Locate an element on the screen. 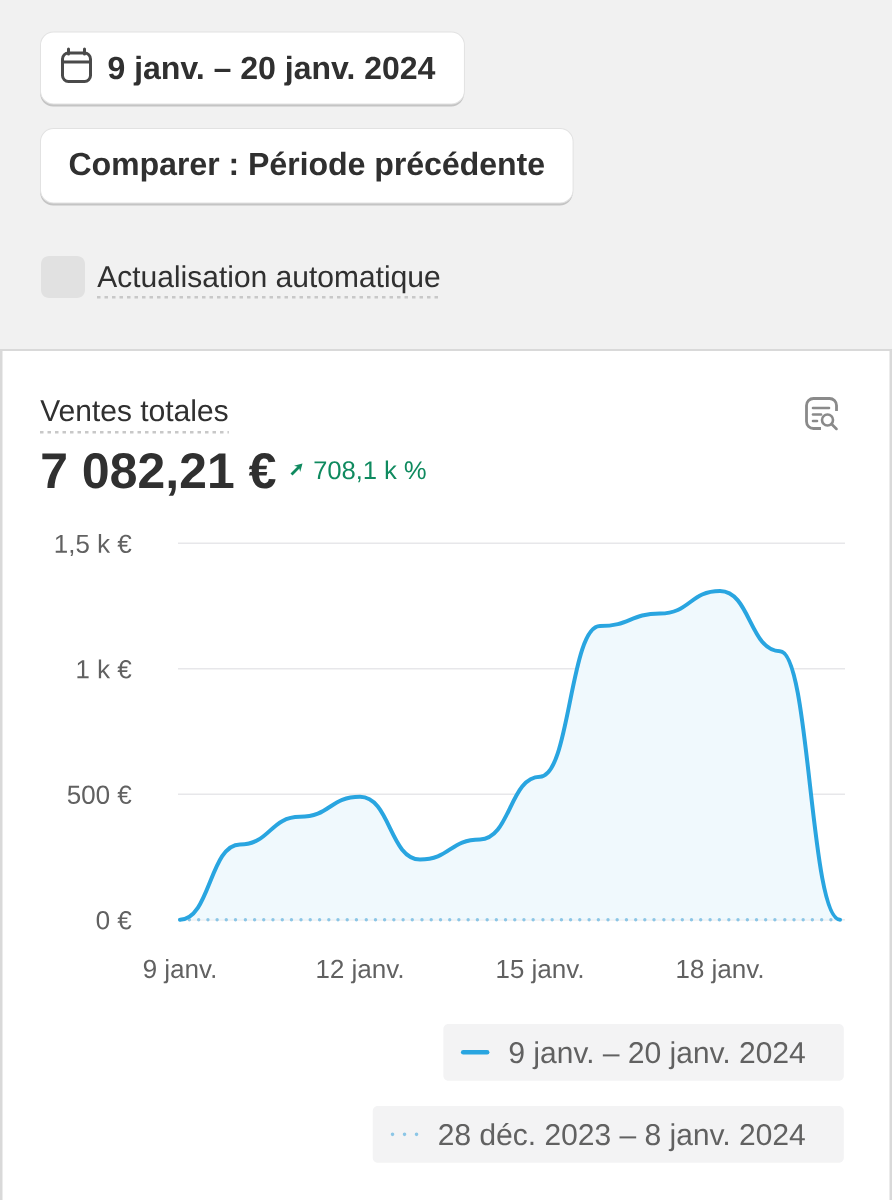 This screenshot has width=892, height=1200. x-tick-label: 18 janv. is located at coordinates (720, 971).